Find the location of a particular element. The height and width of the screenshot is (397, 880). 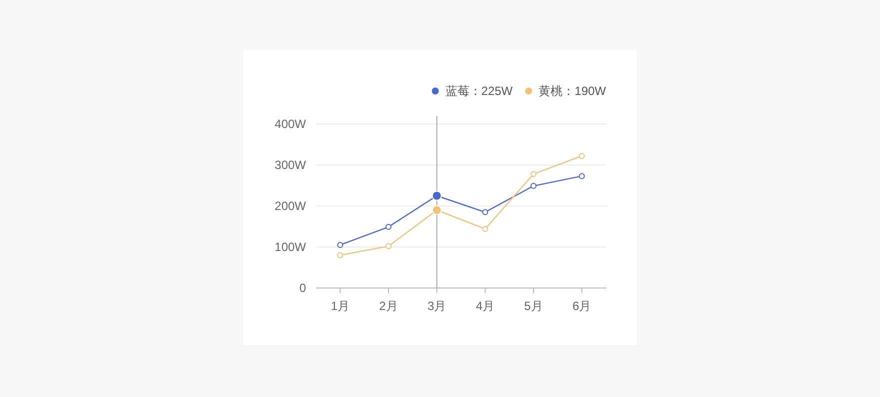

x-tick-label: 4月 is located at coordinates (485, 306).